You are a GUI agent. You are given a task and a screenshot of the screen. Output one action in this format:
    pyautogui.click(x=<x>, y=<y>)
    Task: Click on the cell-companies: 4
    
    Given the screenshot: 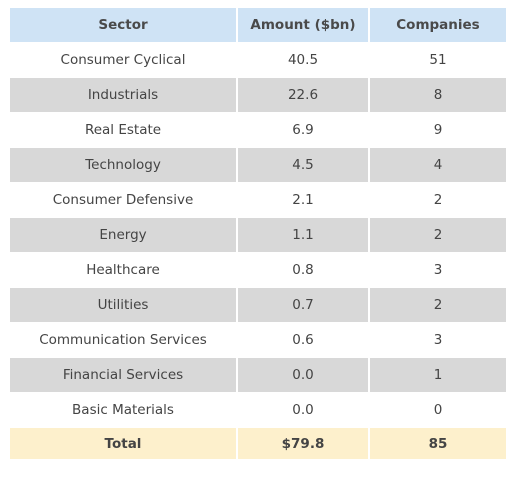 What is the action you would take?
    pyautogui.click(x=438, y=165)
    